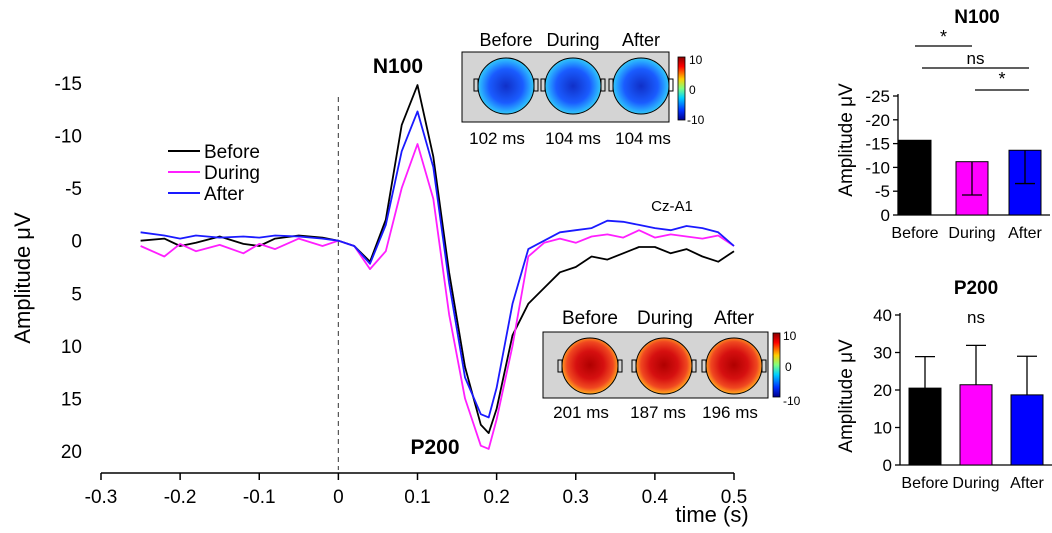 Image resolution: width=1052 pixels, height=533 pixels. What do you see at coordinates (576, 497) in the screenshot?
I see `x-tick-label: 0.3` at bounding box center [576, 497].